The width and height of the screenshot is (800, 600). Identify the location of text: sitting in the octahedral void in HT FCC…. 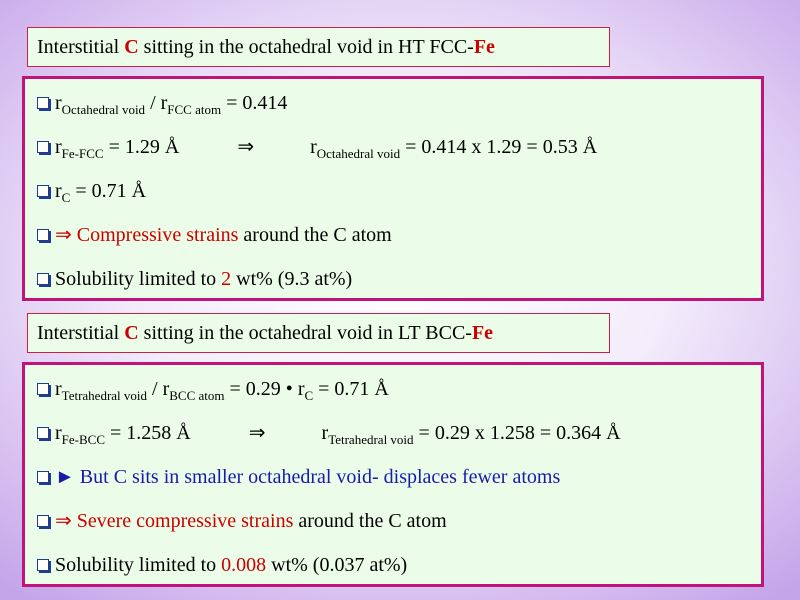
(306, 47).